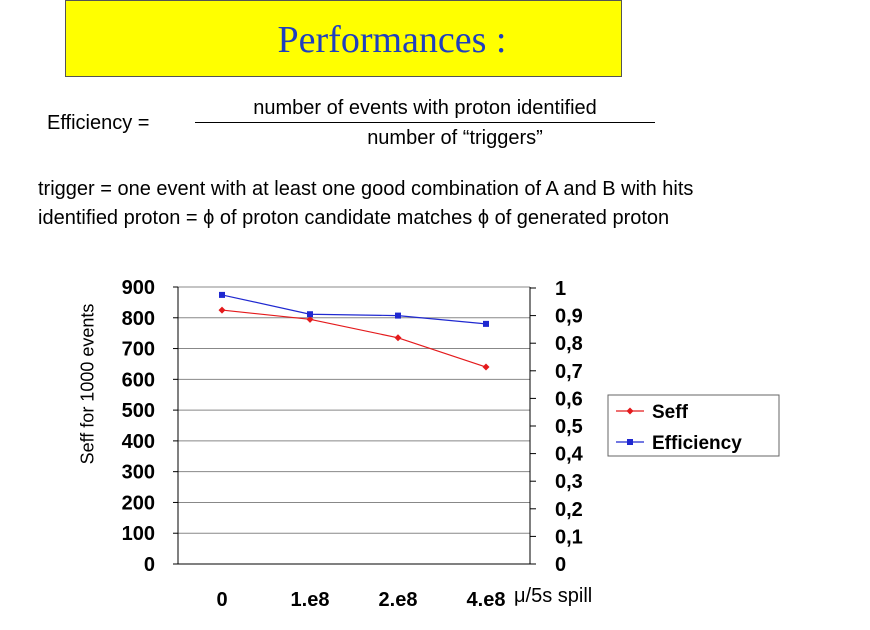 Image resolution: width=870 pixels, height=630 pixels. Describe the element at coordinates (569, 317) in the screenshot. I see `right-tick-label: 0,9` at that location.